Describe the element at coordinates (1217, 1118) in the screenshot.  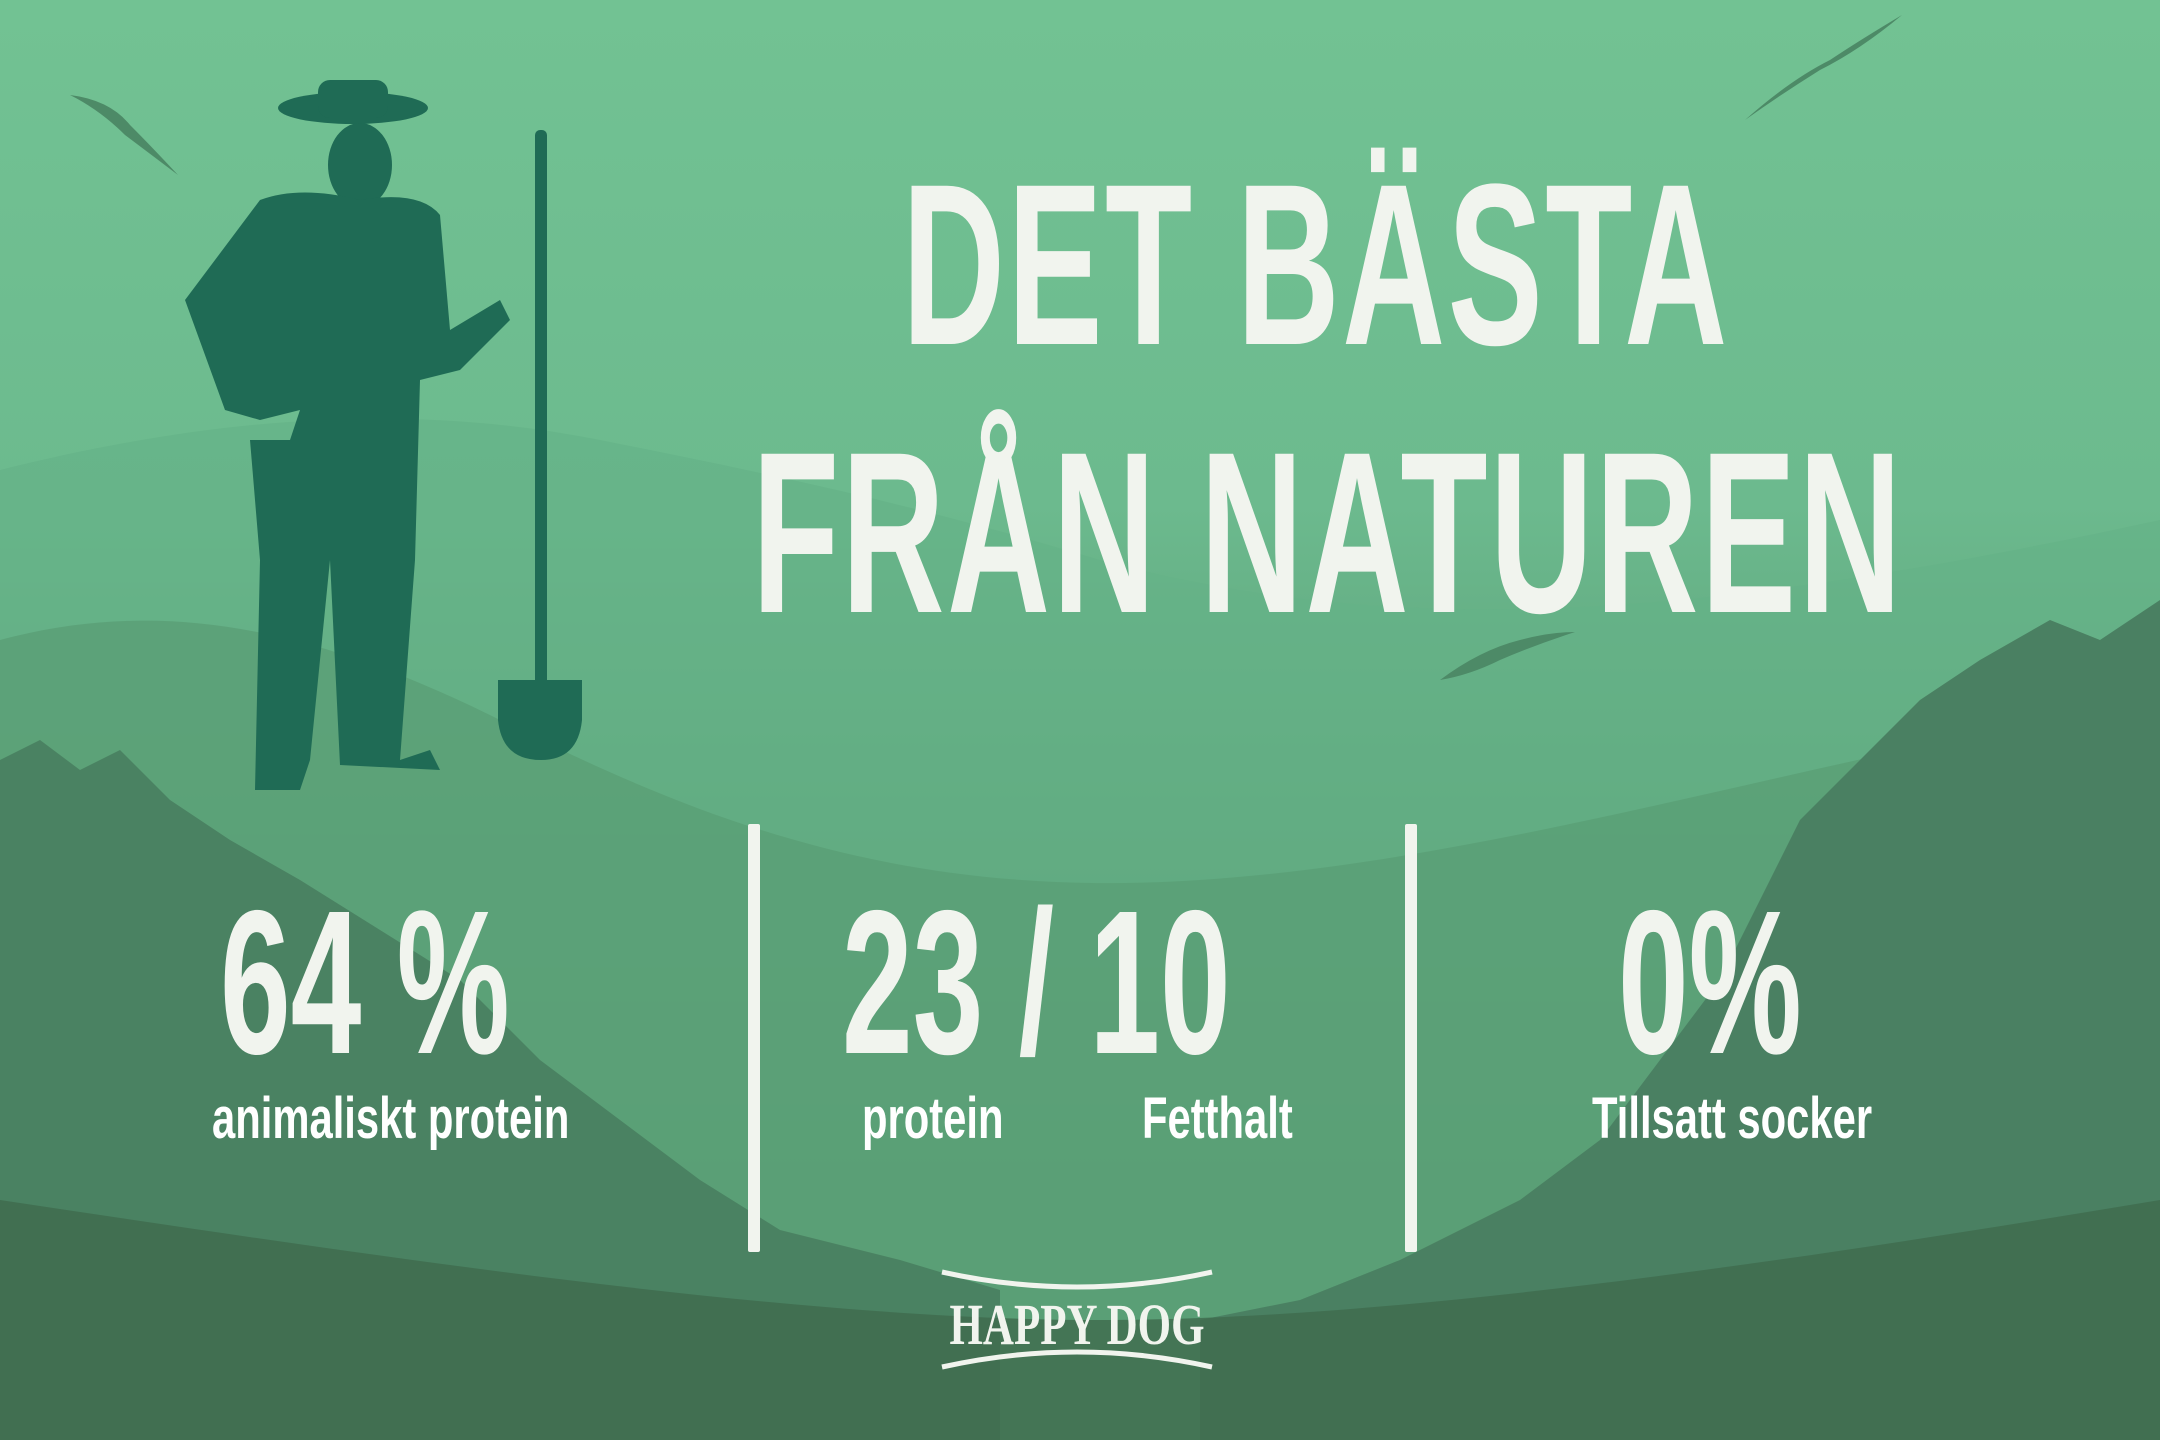
I see `stat-fat-label: Fetthalt` at that location.